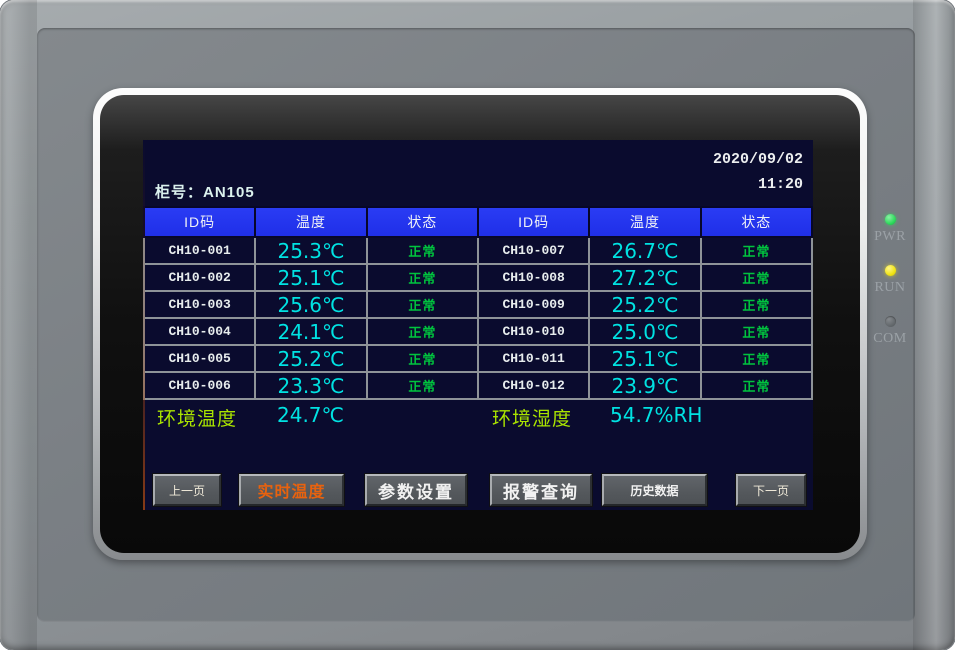 Image resolution: width=955 pixels, height=650 pixels. I want to click on channel-id-cell: CH10-010, so click(533, 331).